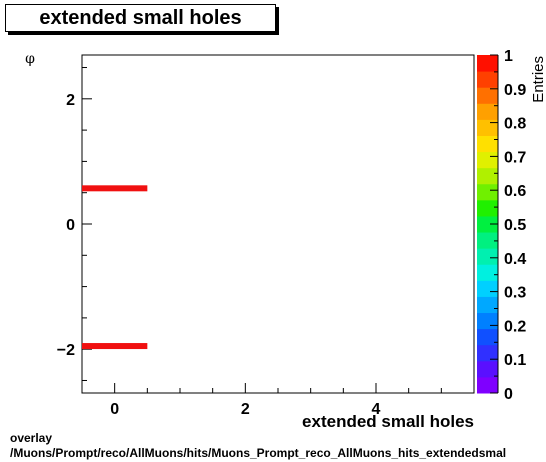 The width and height of the screenshot is (546, 462). Describe the element at coordinates (515, 259) in the screenshot. I see `colorbar-tick-label: 0.4` at that location.